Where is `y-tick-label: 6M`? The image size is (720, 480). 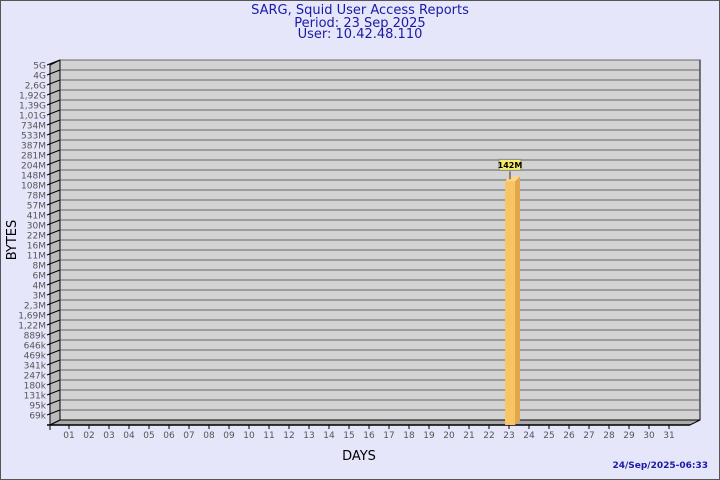
y-tick-label: 6M is located at coordinates (40, 277).